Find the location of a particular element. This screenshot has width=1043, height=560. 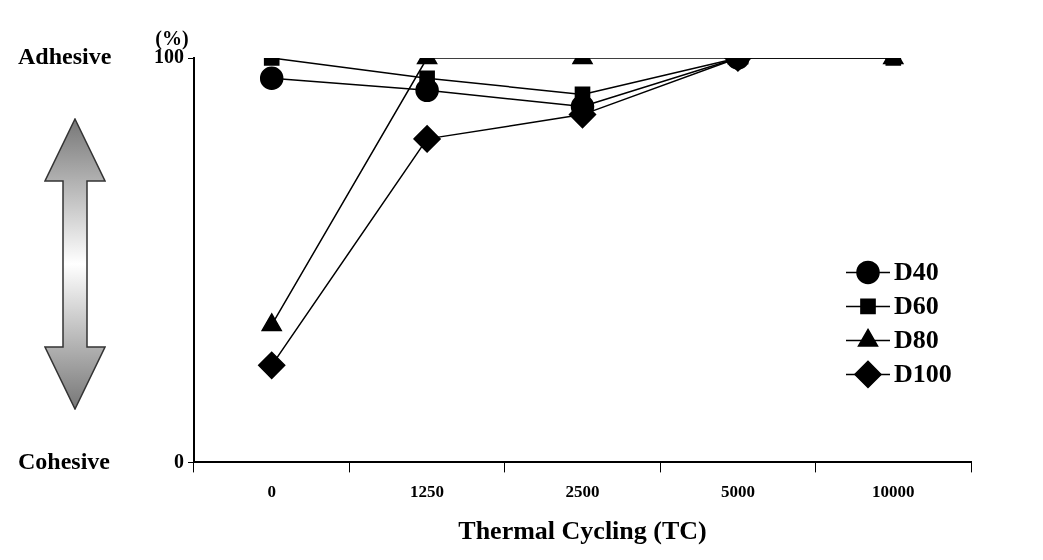

text: Adhesive is located at coordinates (65, 56).